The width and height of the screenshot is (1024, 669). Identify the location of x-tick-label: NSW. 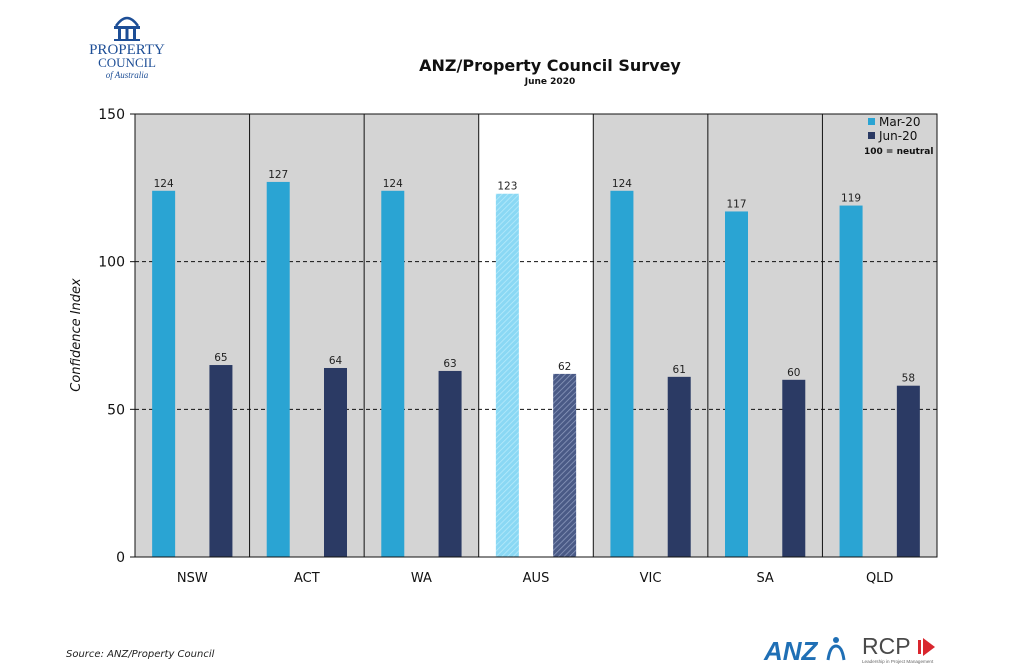
(192, 578).